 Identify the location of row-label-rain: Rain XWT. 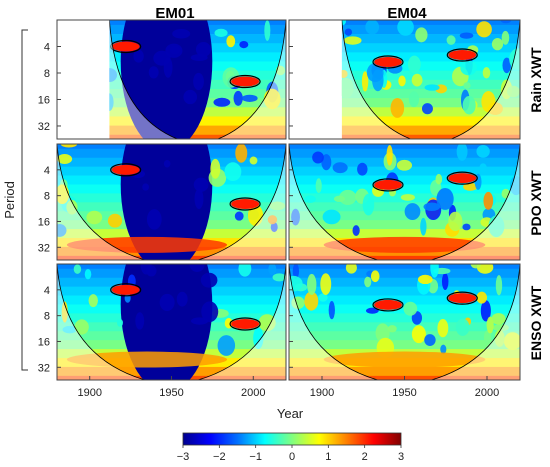
(536, 80).